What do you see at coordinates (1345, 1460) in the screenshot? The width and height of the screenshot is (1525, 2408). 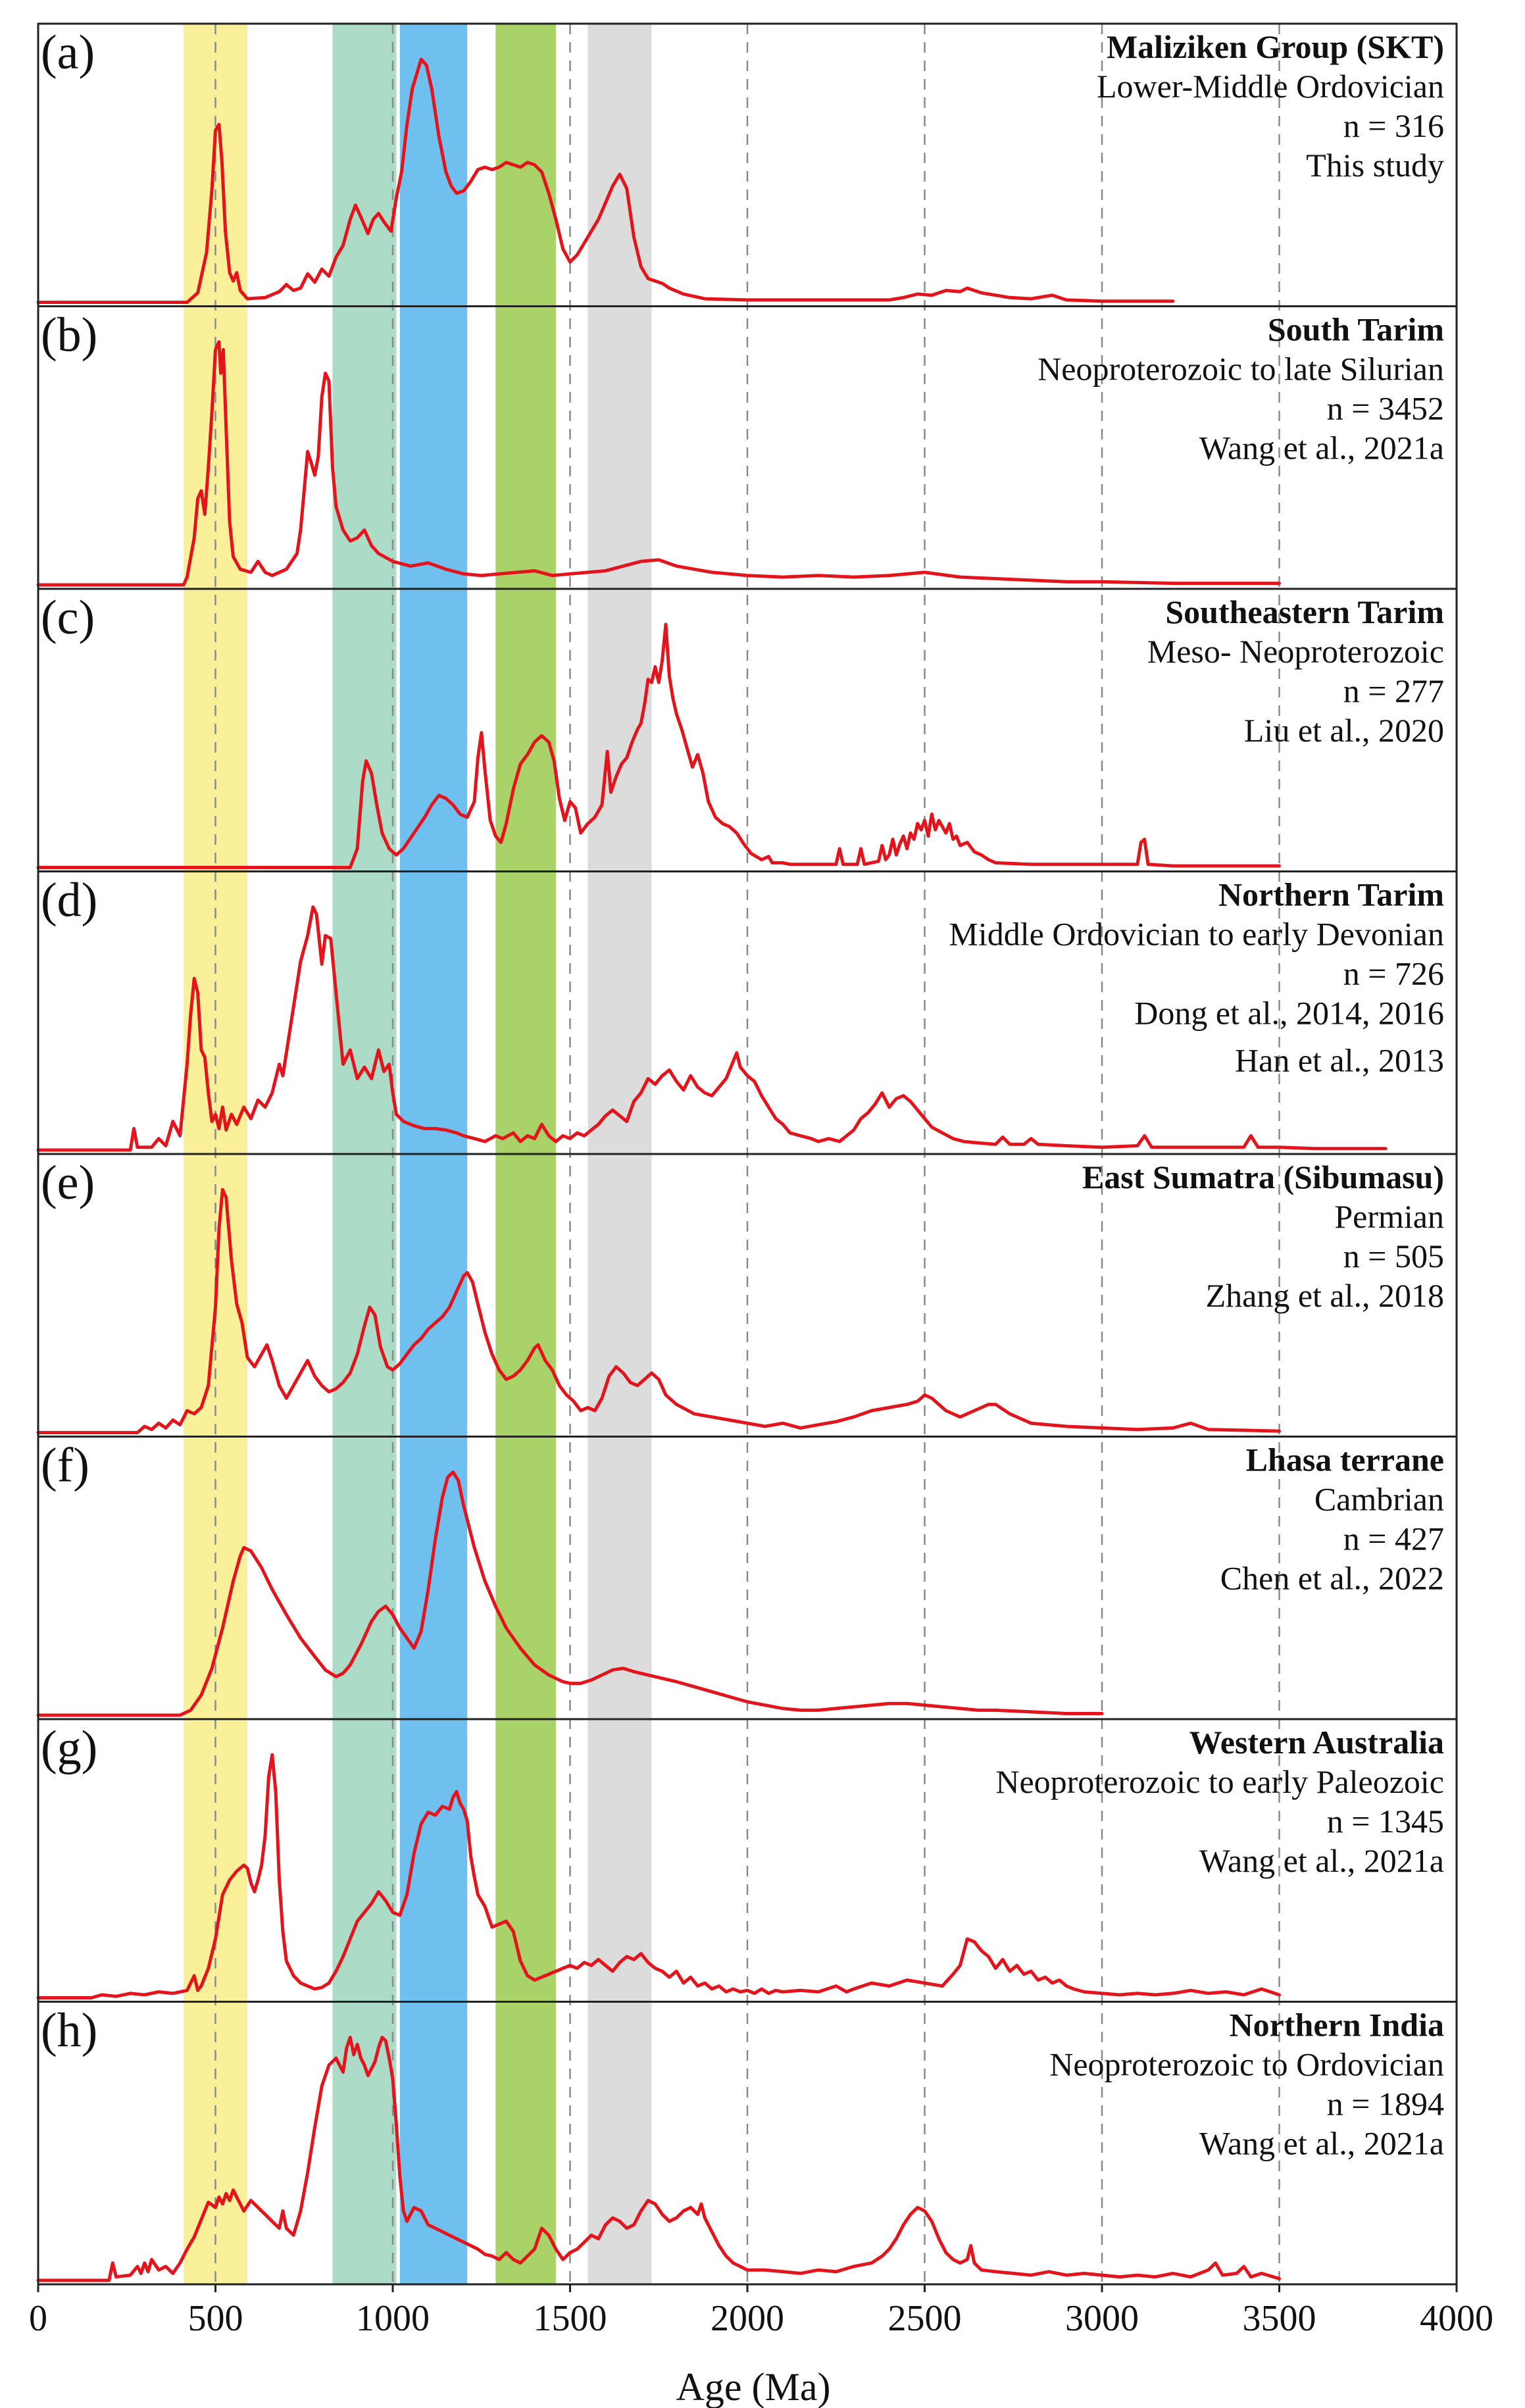 I see `panel-title: Lhasa terrane` at bounding box center [1345, 1460].